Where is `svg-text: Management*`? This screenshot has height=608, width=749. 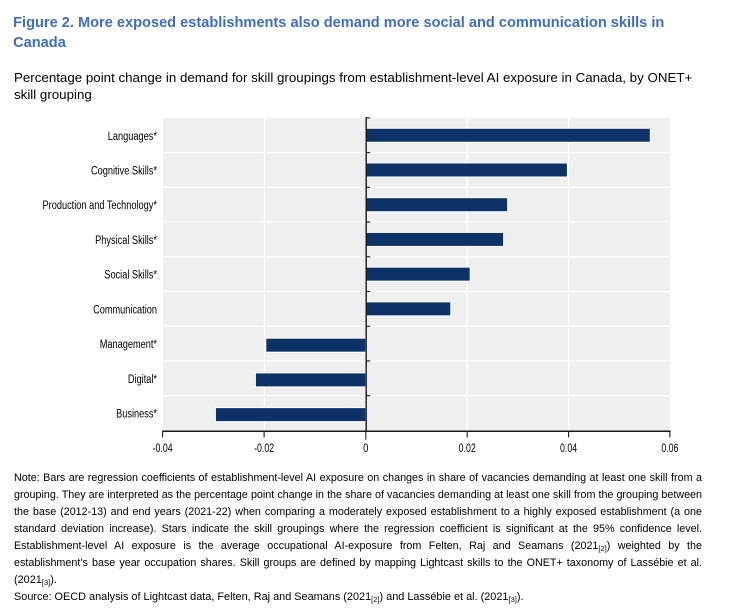 svg-text: Management* is located at coordinates (129, 345).